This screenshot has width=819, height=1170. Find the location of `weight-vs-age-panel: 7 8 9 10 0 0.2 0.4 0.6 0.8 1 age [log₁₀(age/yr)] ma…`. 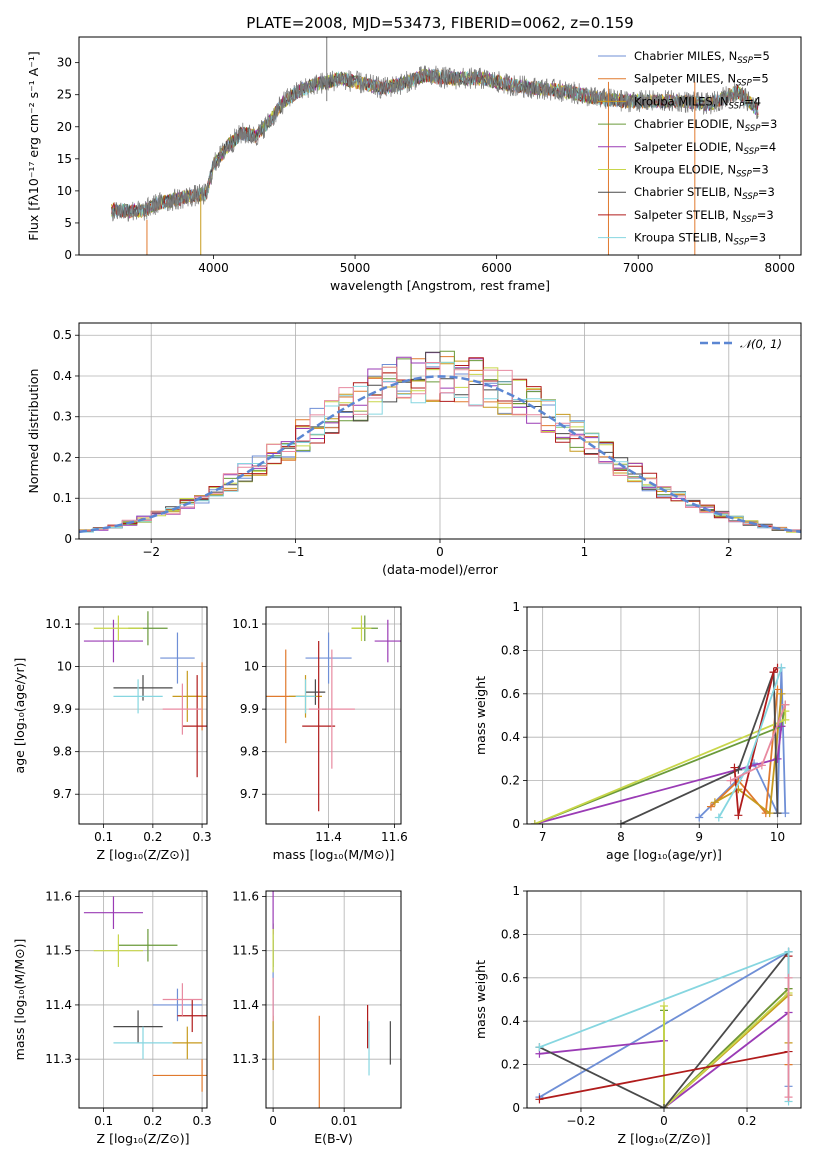

weight-vs-age-panel: 7 8 9 10 0 0.2 0.4 0.6 0.8 1 age [log₁₀(age/yr)] ma… is located at coordinates (637, 731).